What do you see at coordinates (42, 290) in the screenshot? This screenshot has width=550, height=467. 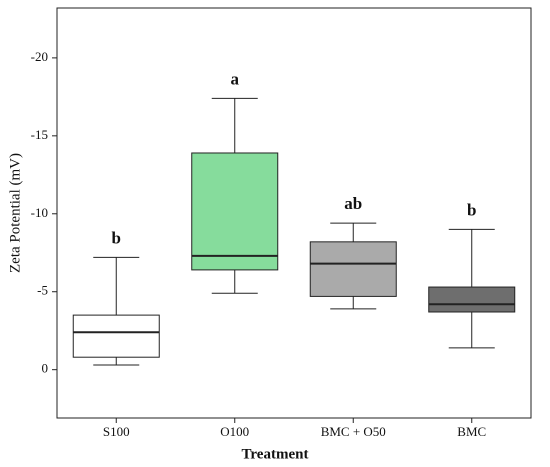 I see `y-tick-label: -5` at bounding box center [42, 290].